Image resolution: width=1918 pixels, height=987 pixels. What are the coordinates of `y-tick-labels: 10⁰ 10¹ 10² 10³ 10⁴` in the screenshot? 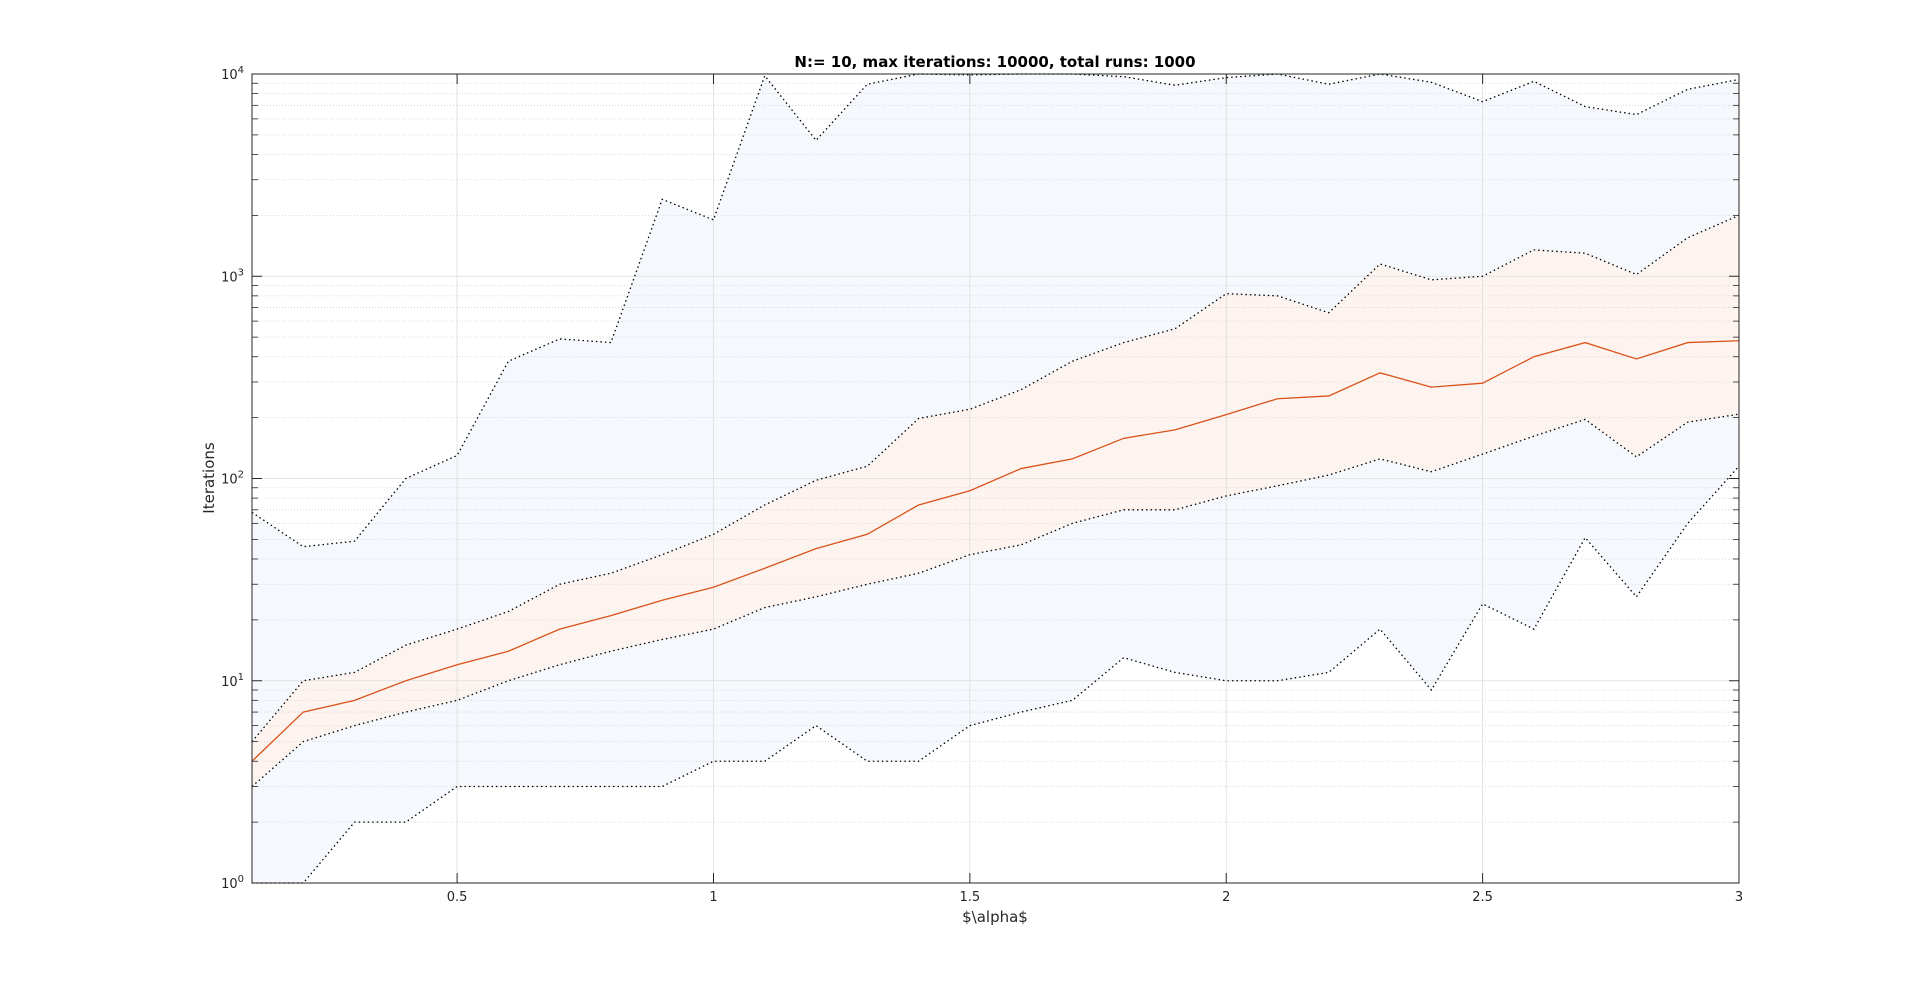 It's located at (232, 478).